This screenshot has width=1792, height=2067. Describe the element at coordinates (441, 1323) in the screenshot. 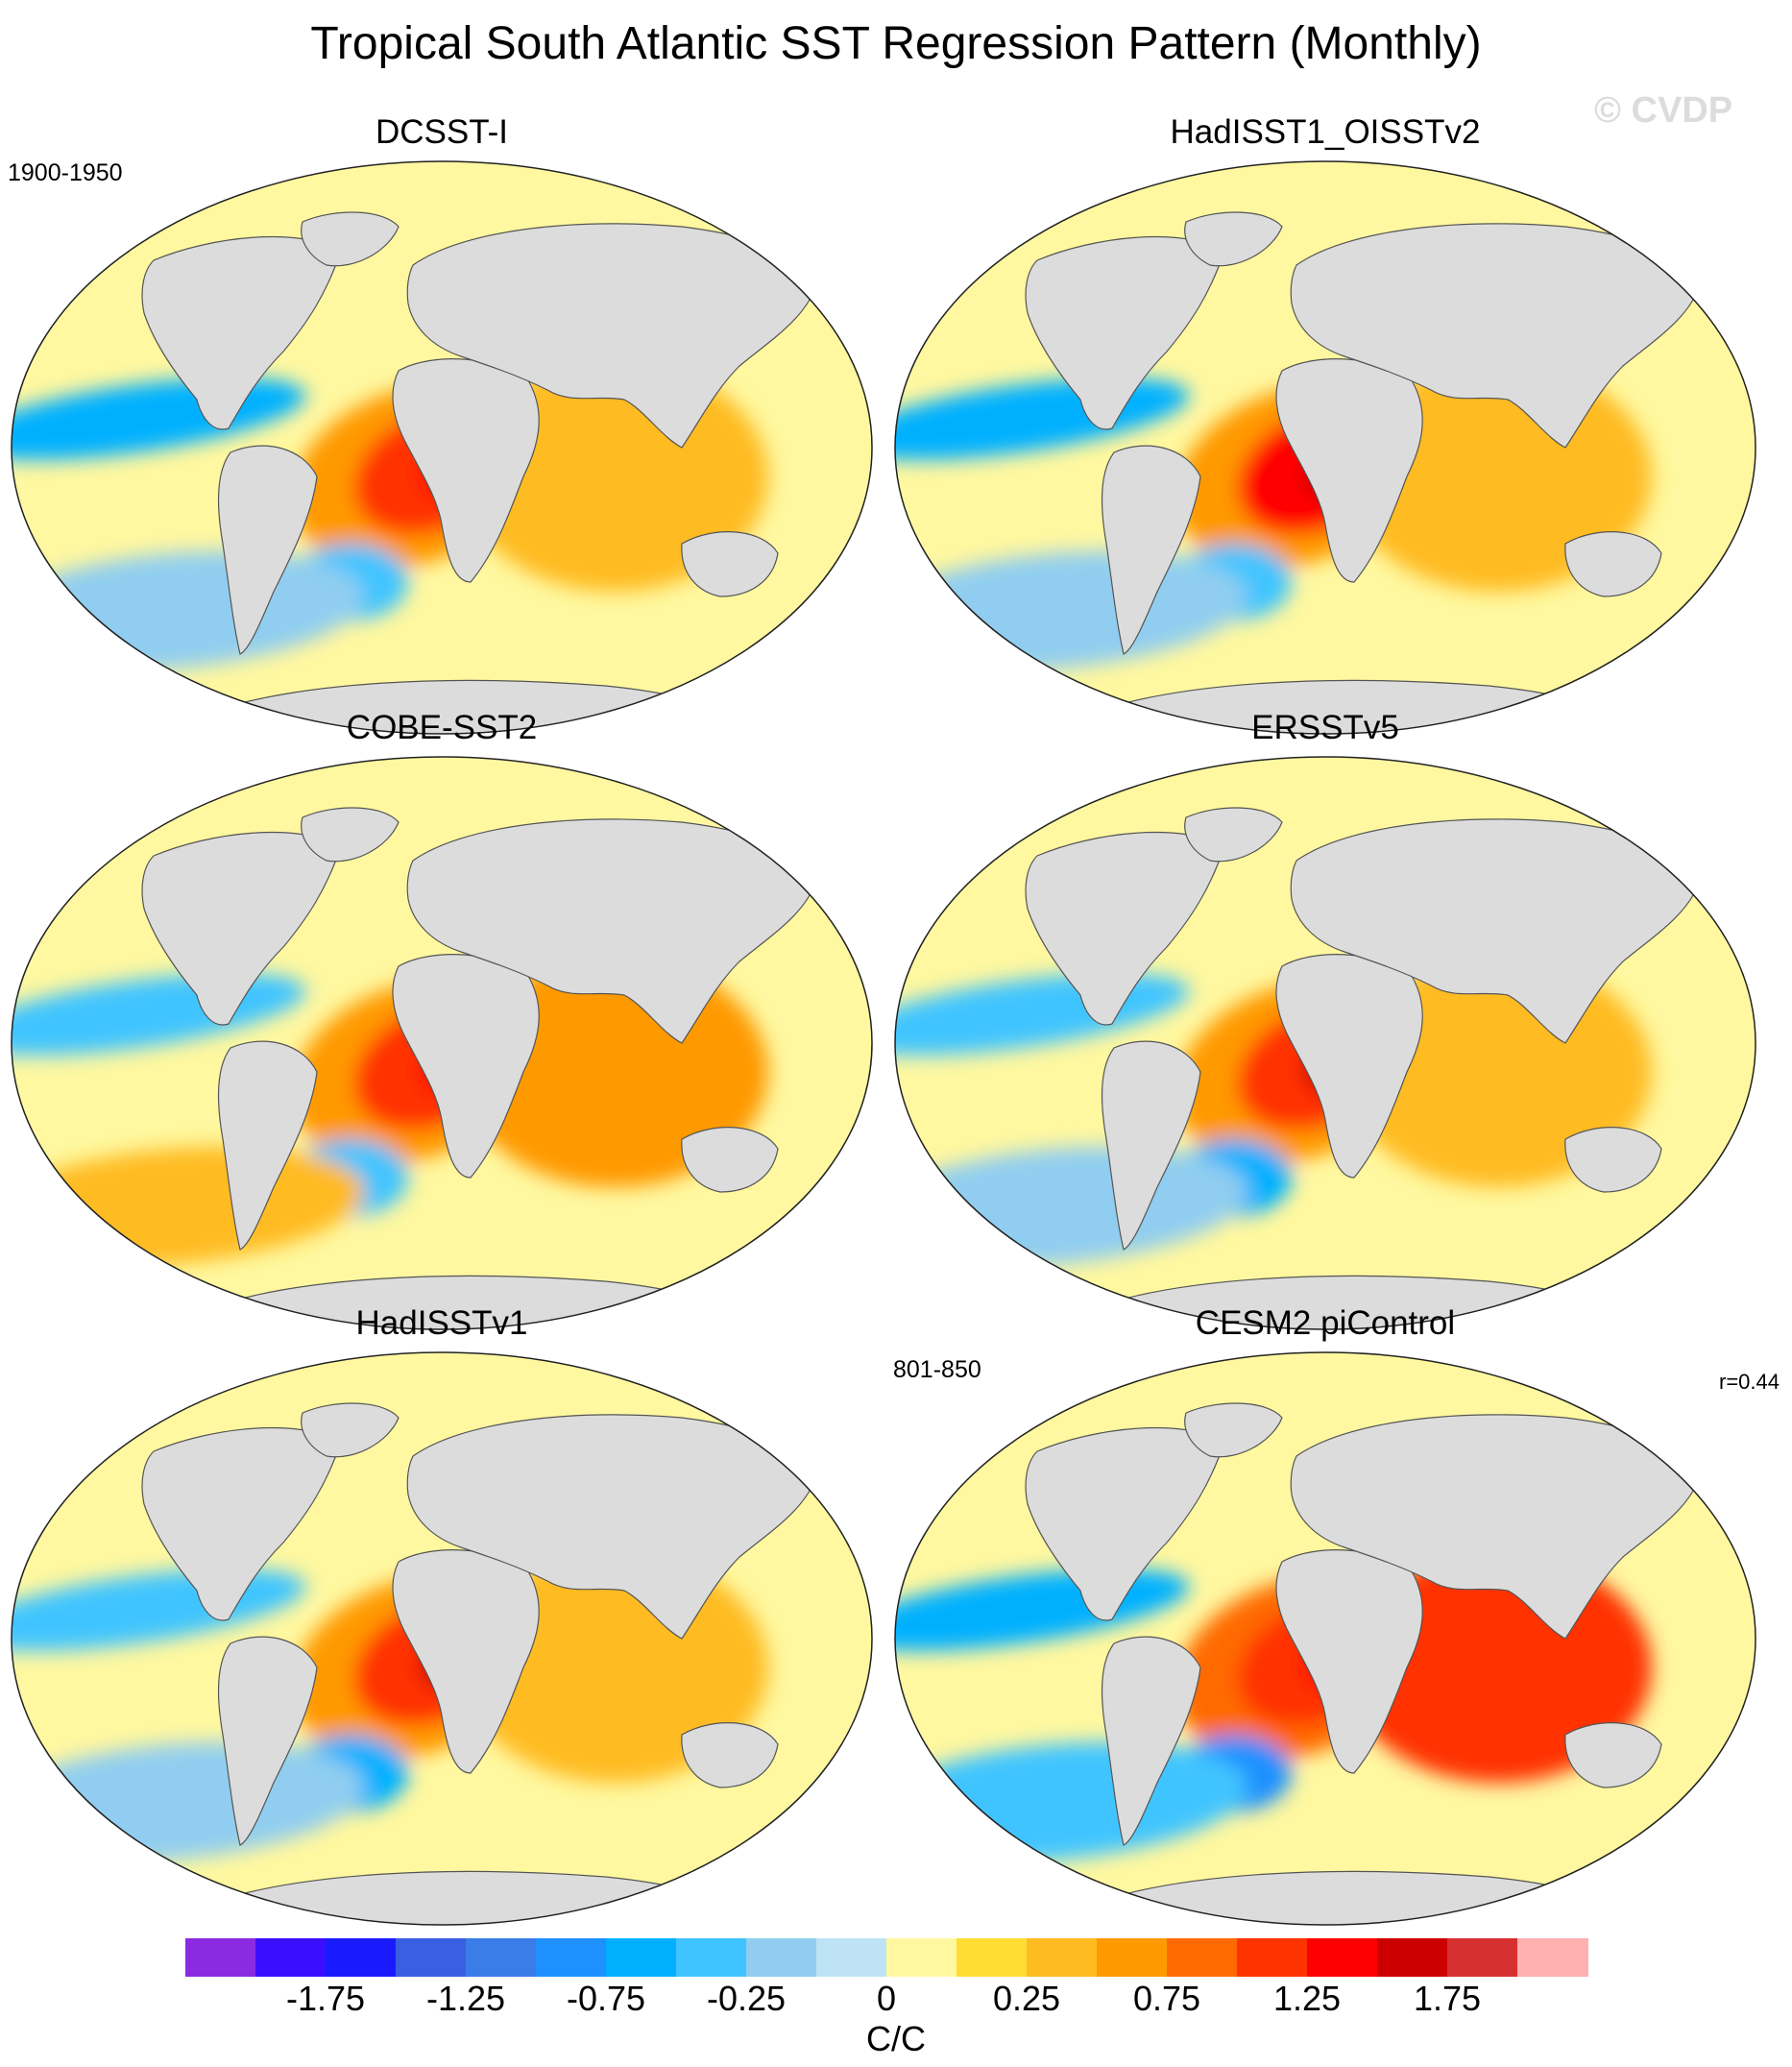

I see `panel-title: HadISSTv1` at that location.